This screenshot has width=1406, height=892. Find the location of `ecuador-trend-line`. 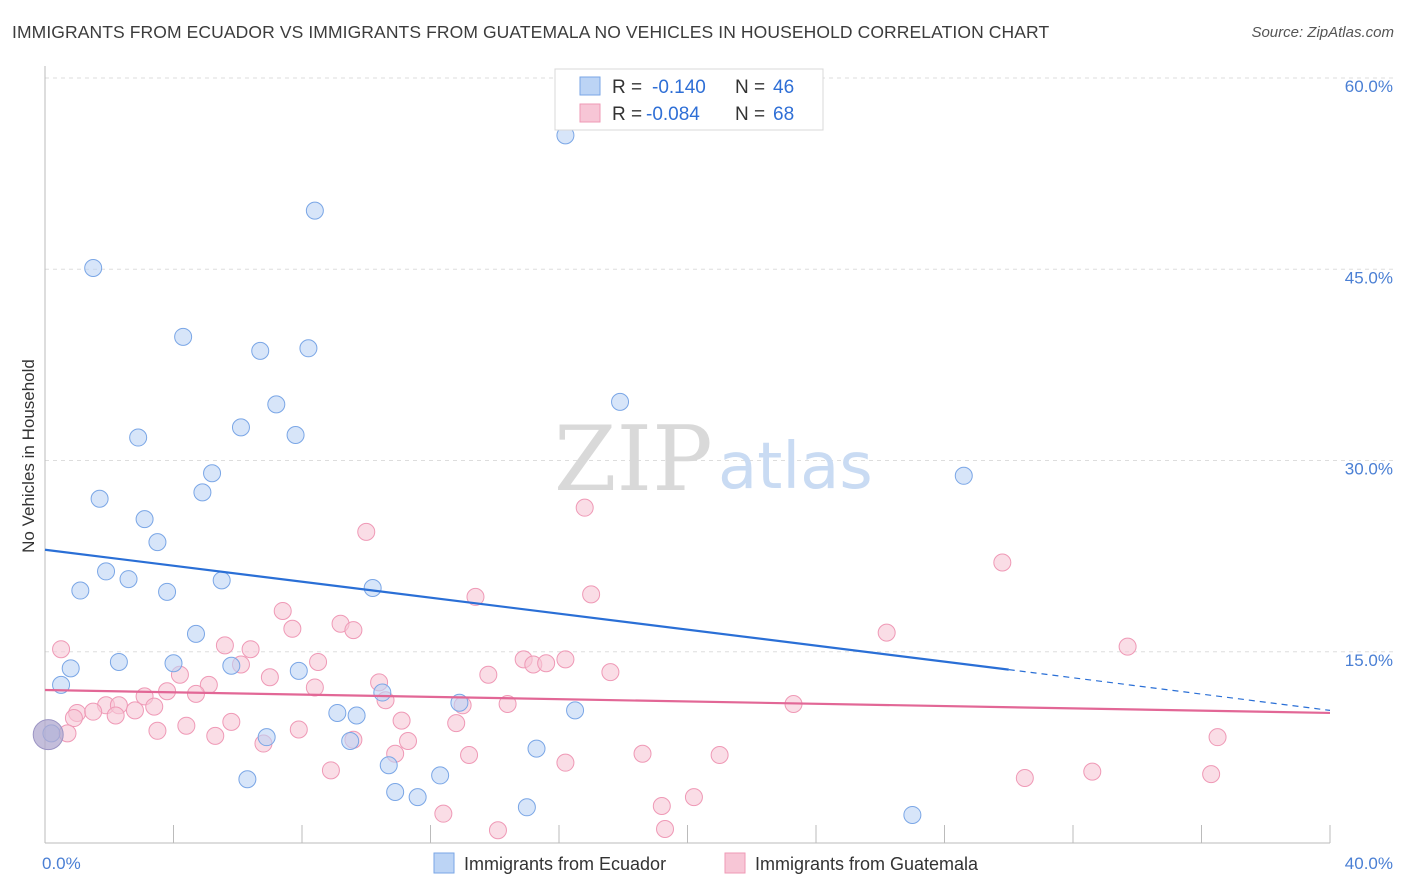

ecuador-trend-line is located at coordinates (526, 609).